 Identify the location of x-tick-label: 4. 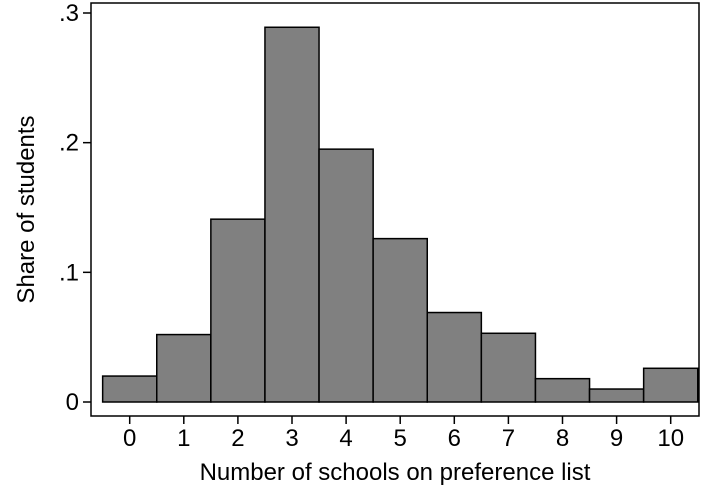
(345, 438).